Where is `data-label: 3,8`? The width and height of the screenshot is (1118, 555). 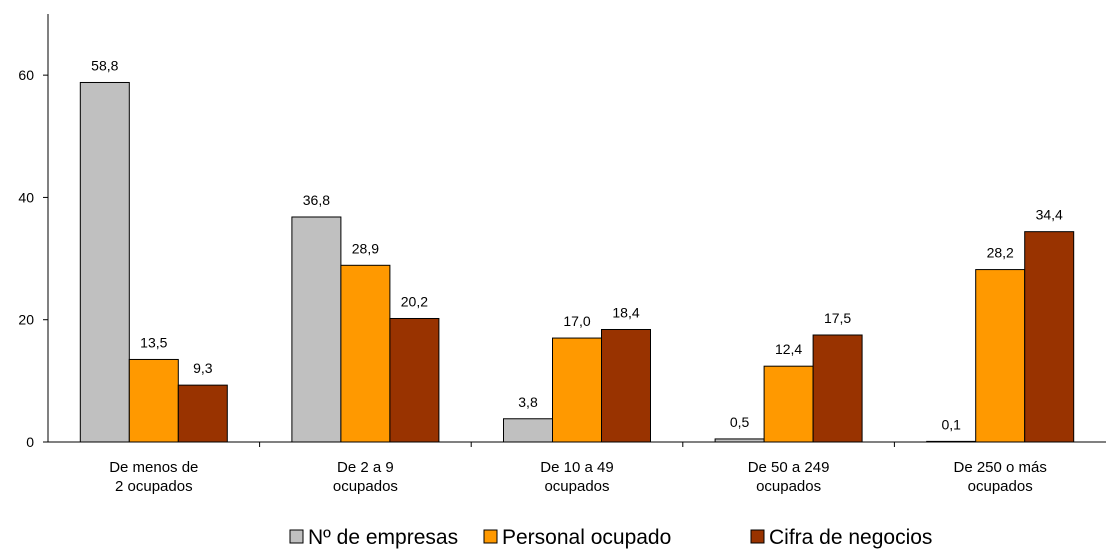
data-label: 3,8 is located at coordinates (528, 402).